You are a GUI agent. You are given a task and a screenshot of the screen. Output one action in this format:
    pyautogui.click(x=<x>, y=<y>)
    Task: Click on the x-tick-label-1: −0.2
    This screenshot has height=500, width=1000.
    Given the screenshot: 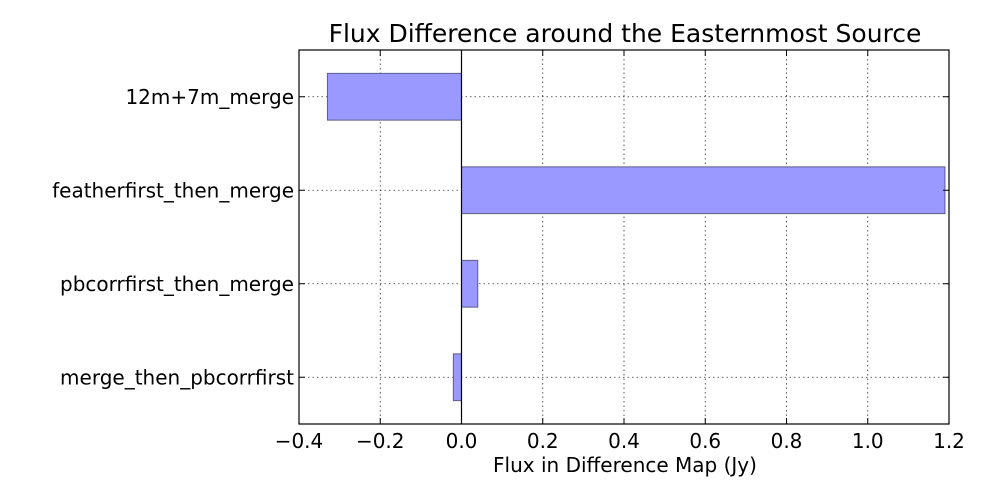 What is the action you would take?
    pyautogui.click(x=380, y=441)
    